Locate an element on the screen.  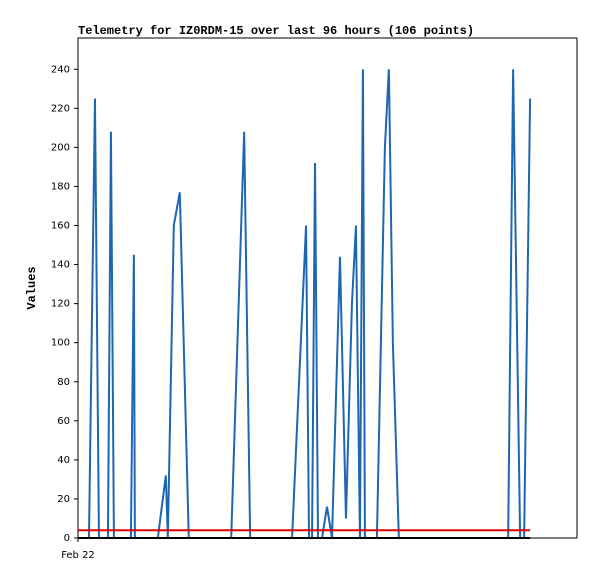
y-tick-label: 120 is located at coordinates (60, 304).